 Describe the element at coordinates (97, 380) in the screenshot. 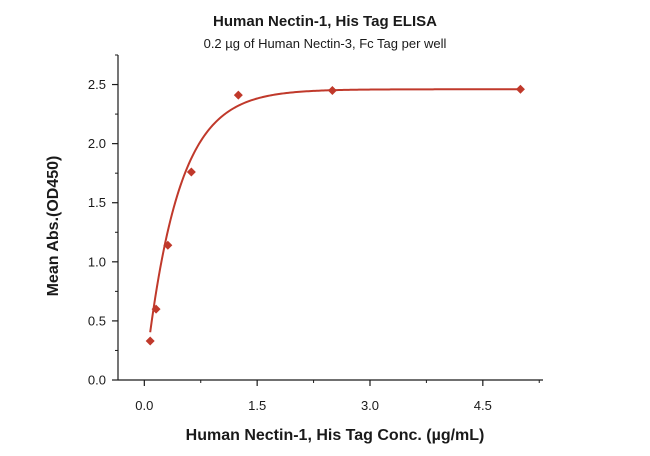

I see `y-tick-label: 0.0` at that location.